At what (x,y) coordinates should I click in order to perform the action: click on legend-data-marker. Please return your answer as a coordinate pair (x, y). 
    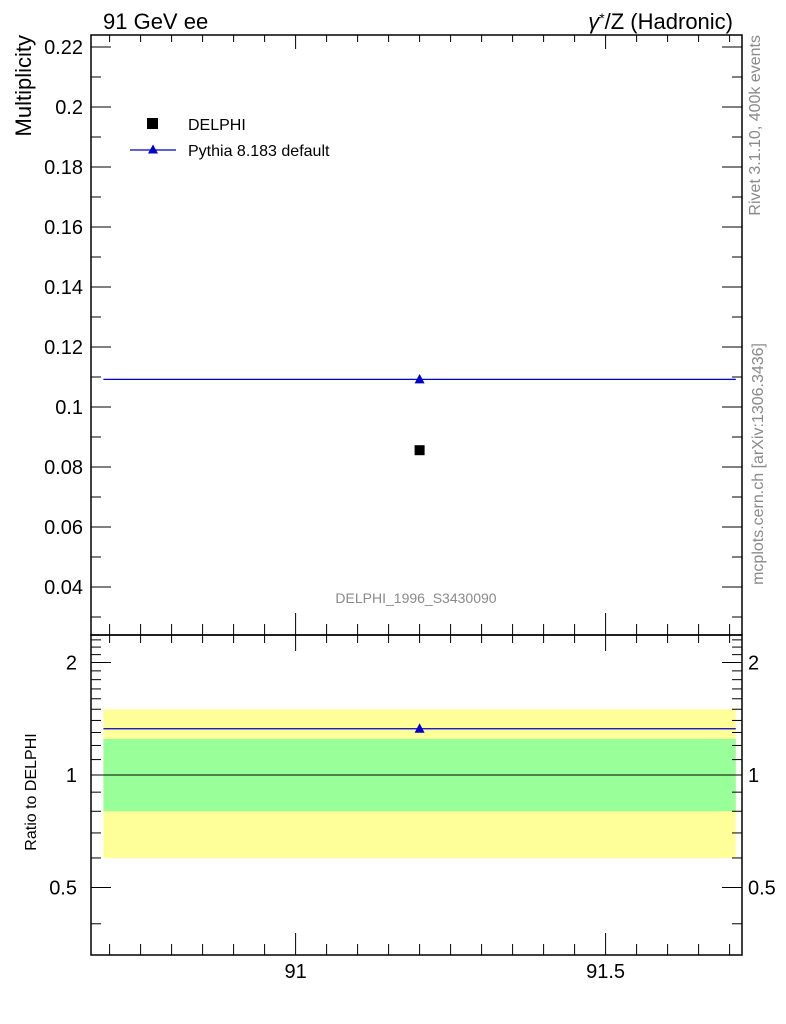
    Looking at the image, I should click on (152, 123).